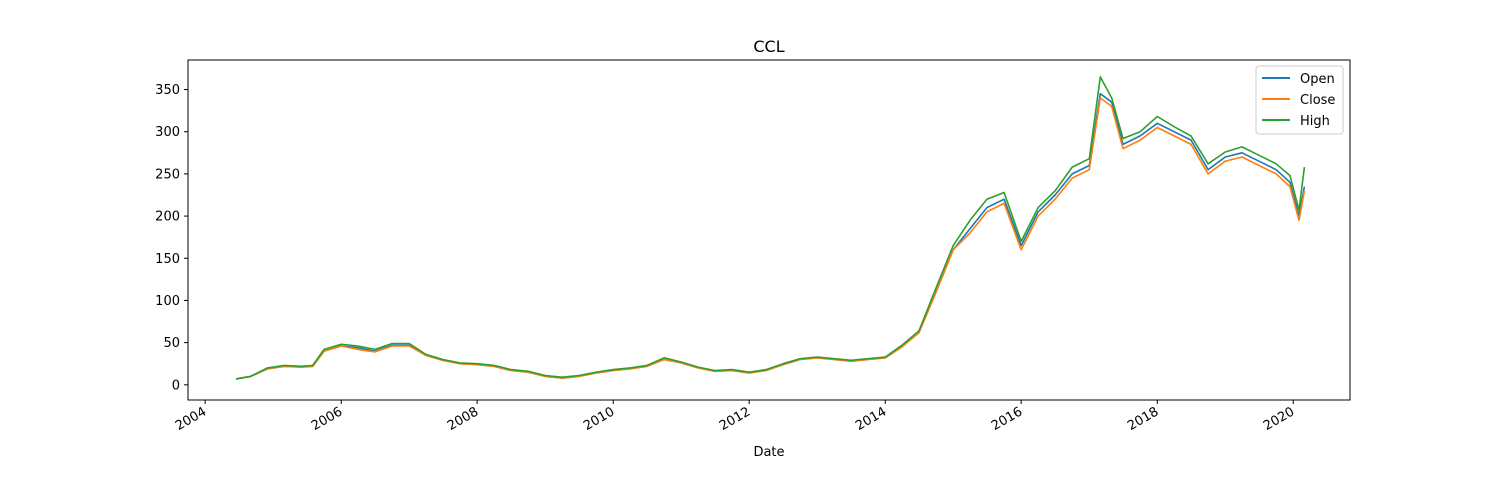 The width and height of the screenshot is (1500, 500). I want to click on x-tick-label: 2016, so click(1007, 419).